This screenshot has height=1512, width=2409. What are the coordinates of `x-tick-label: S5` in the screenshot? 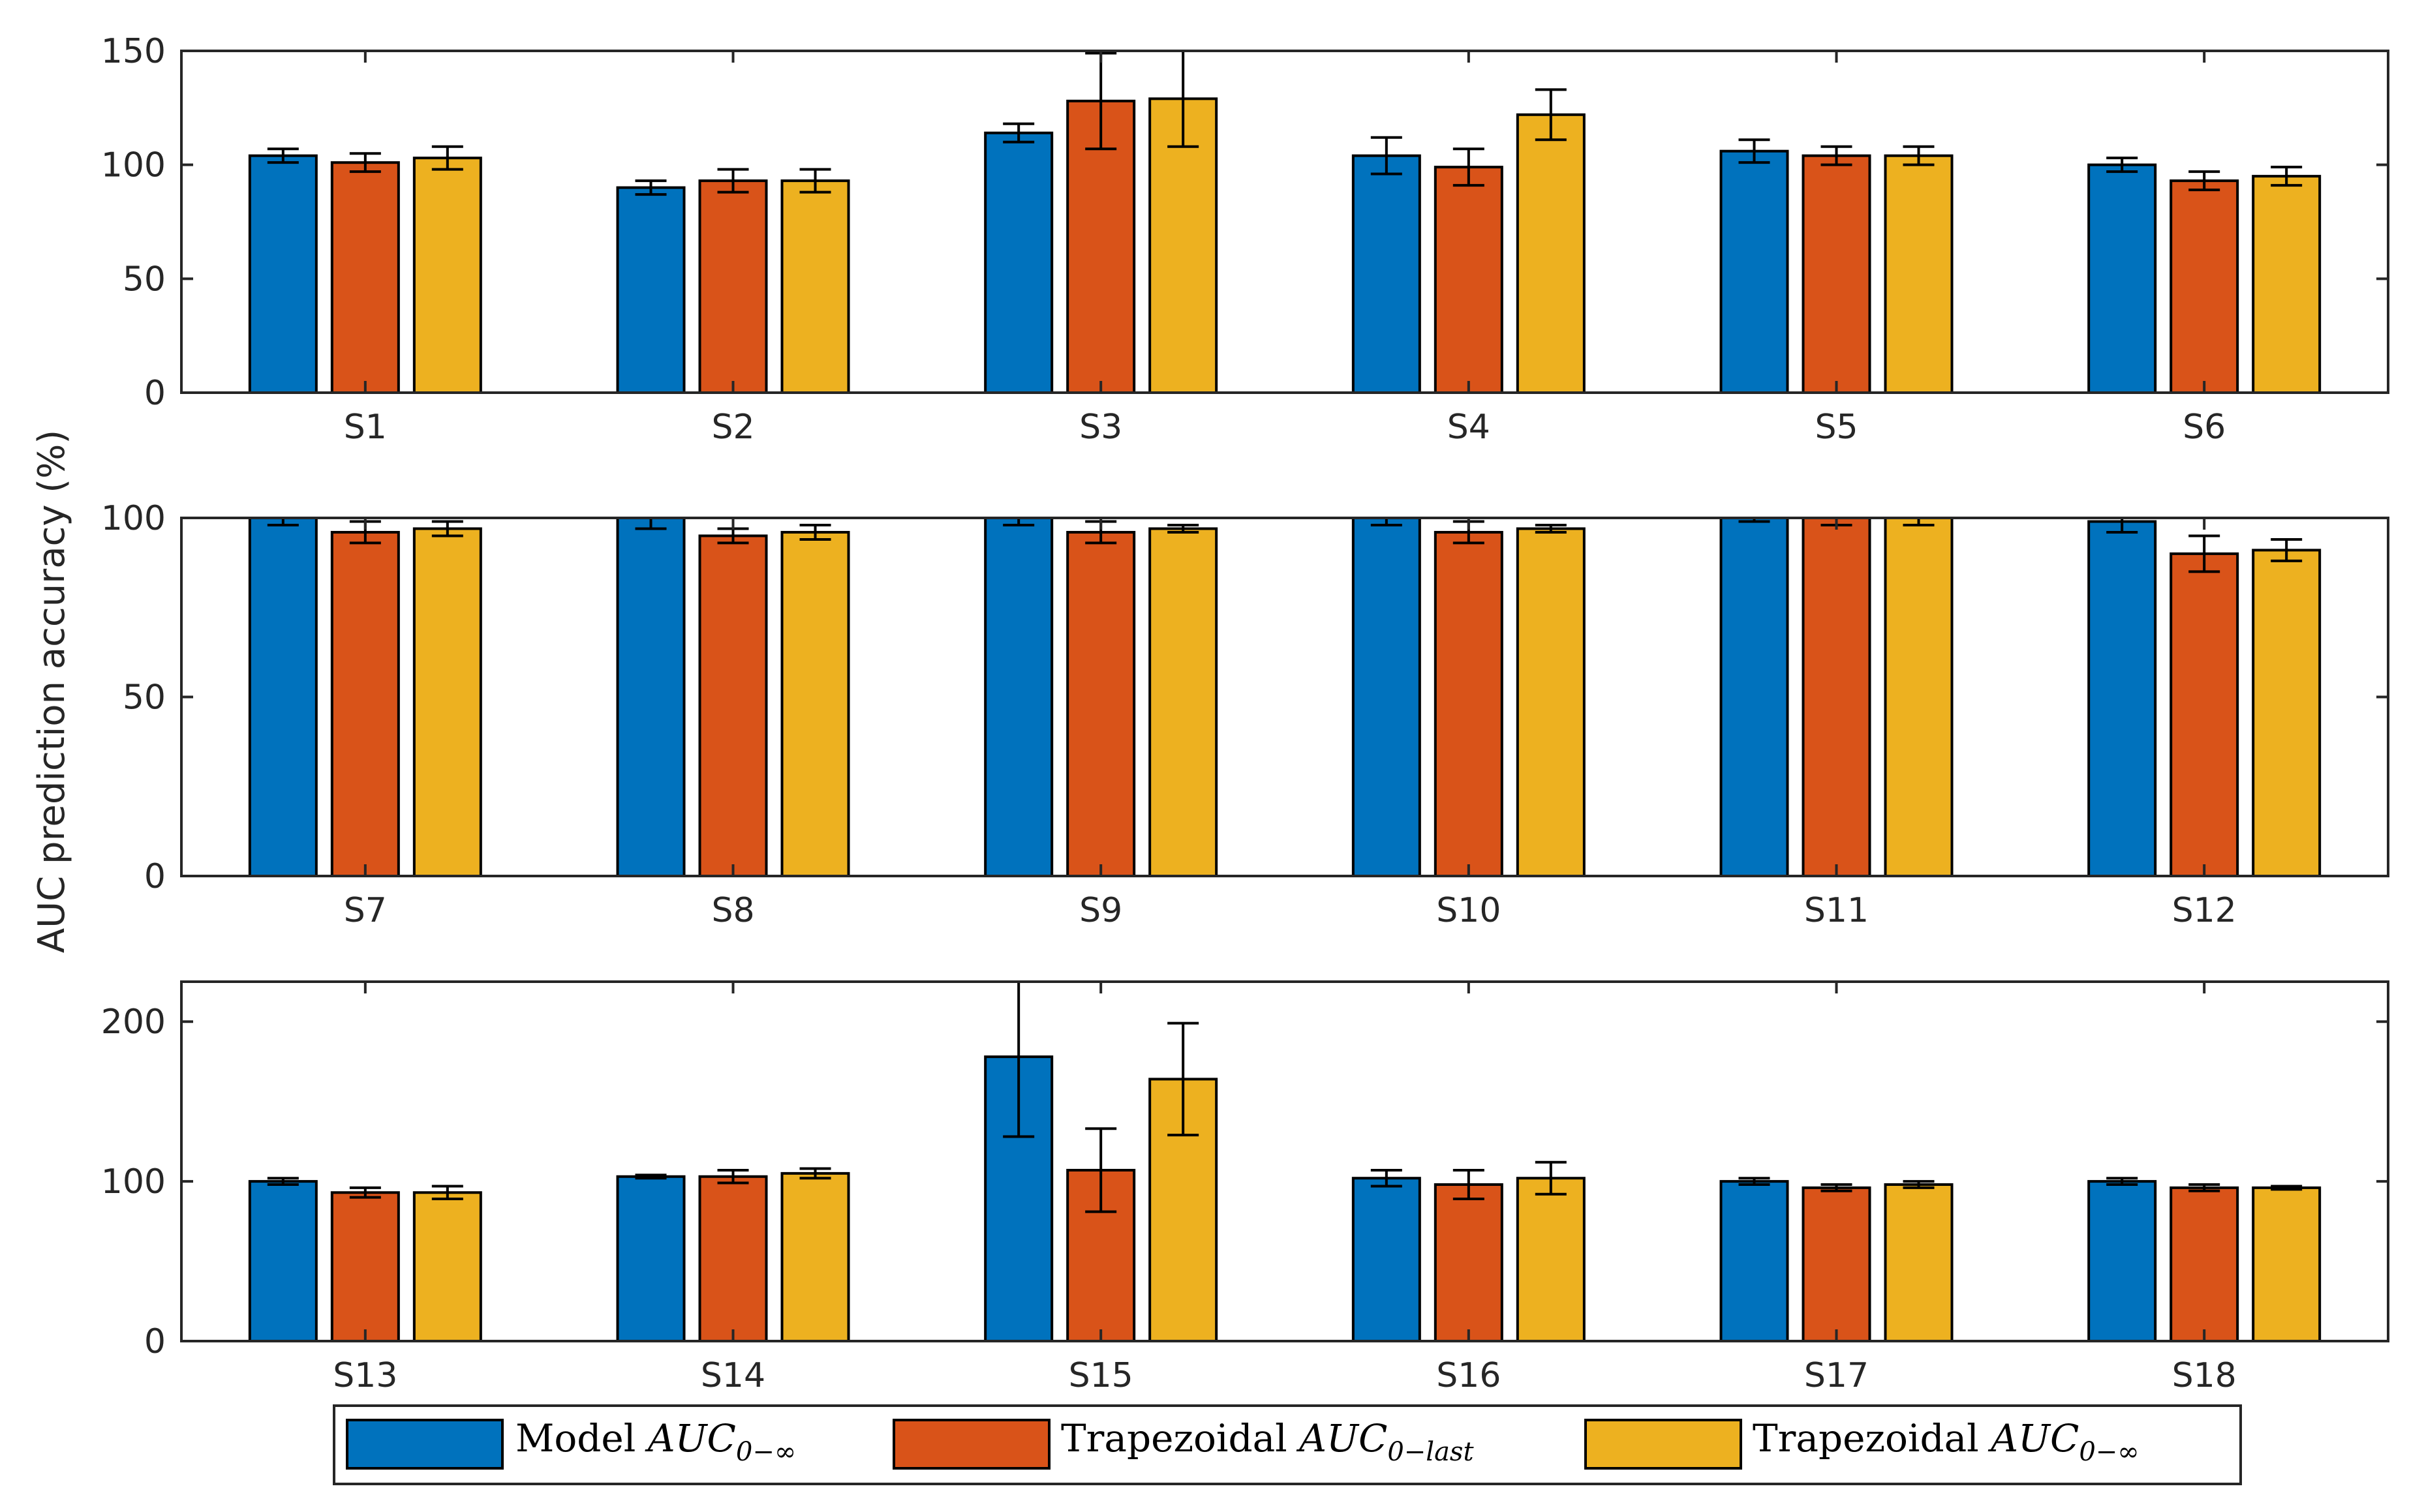 It's located at (1837, 427).